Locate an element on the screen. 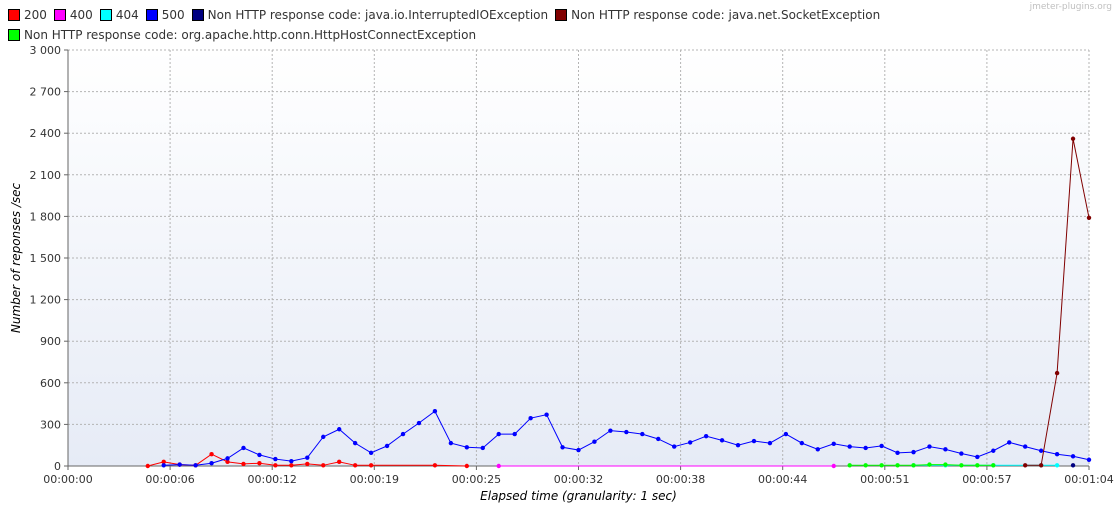  y-tick-label: 1 200 is located at coordinates (46, 300).